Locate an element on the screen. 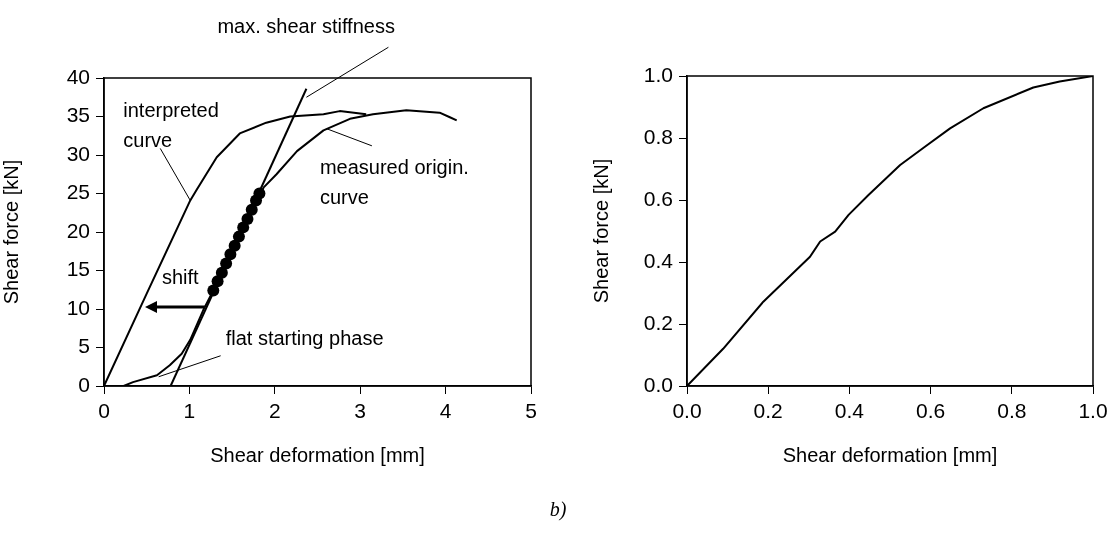 The width and height of the screenshot is (1116, 543). text: b) is located at coordinates (558, 509).